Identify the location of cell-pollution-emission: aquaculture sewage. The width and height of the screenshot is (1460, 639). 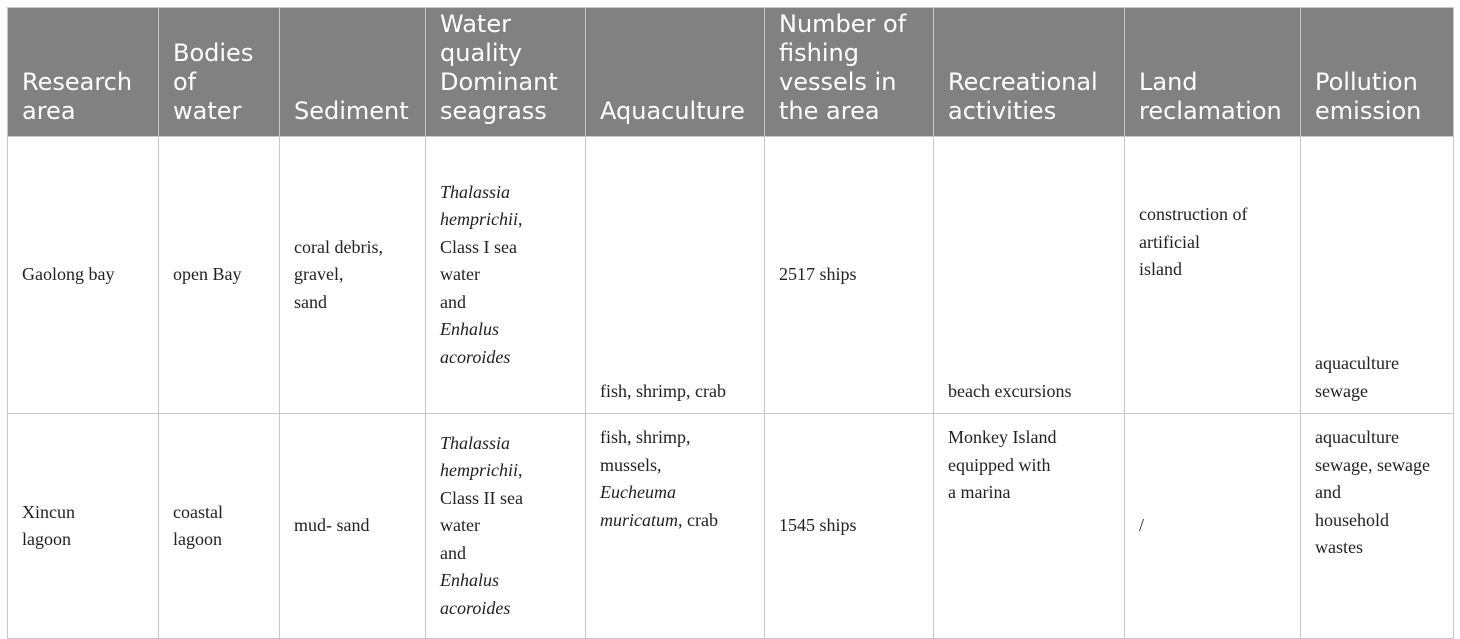
(1377, 275).